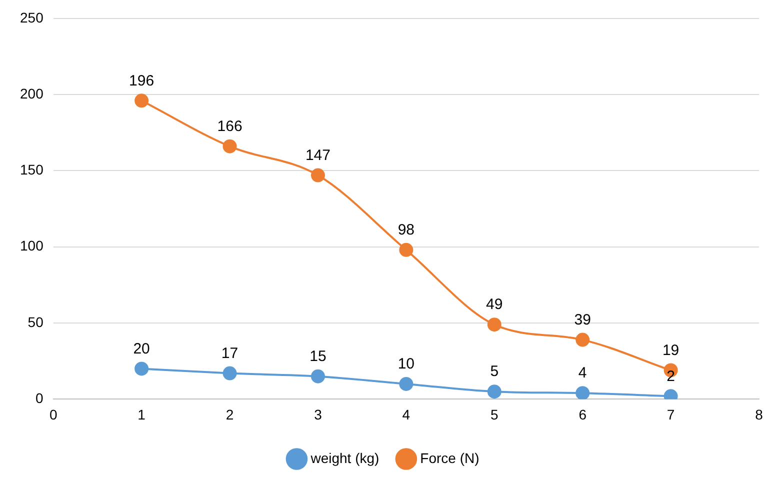  What do you see at coordinates (32, 17) in the screenshot?
I see `y-tick-label: 250` at bounding box center [32, 17].